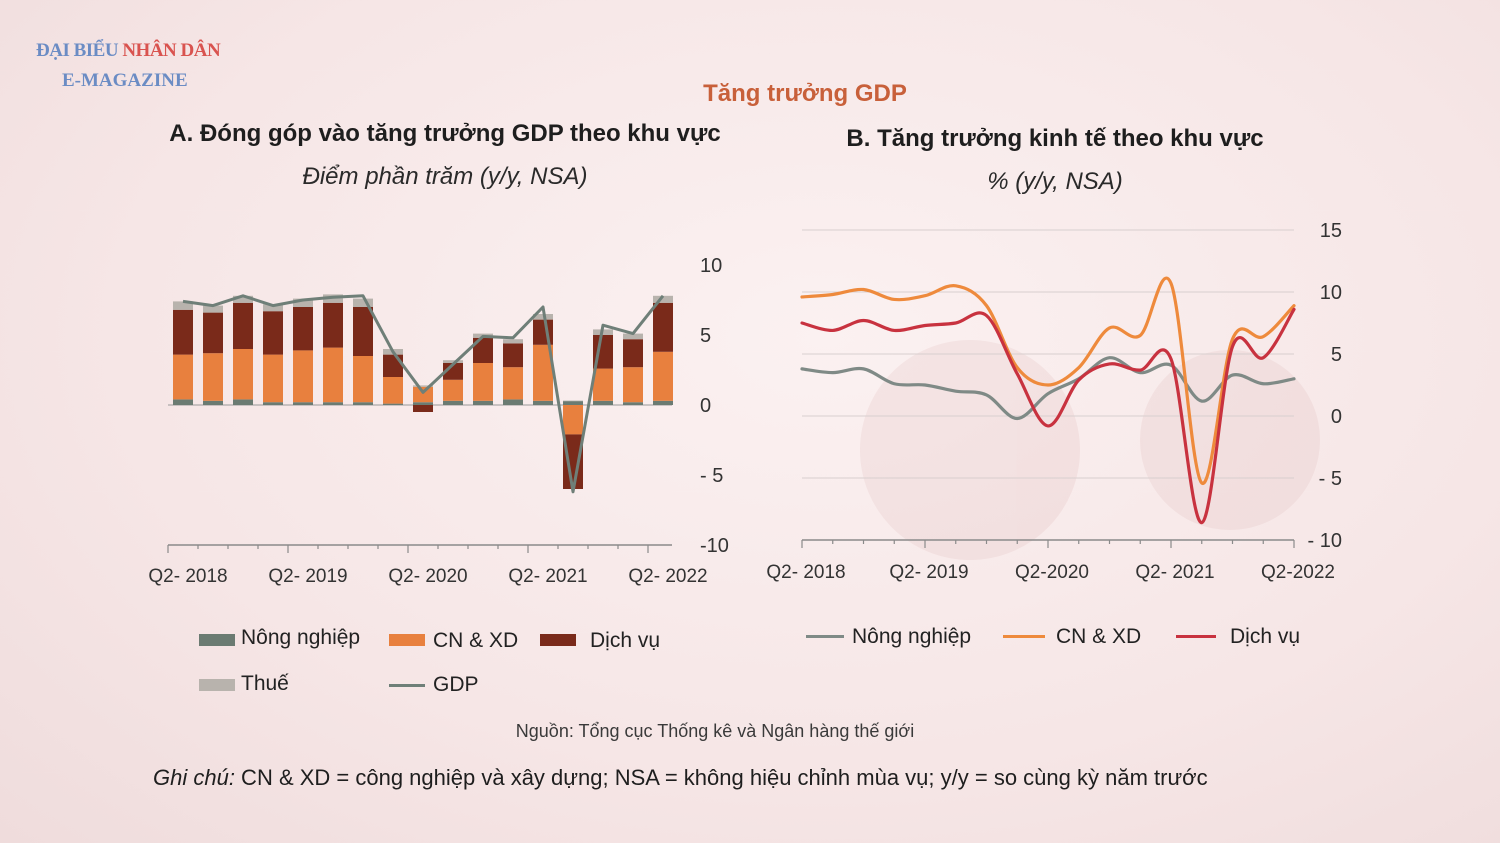 This screenshot has height=843, width=1500. What do you see at coordinates (1174, 572) in the screenshot?
I see `xtick-label-b-3: Q2- 2021` at bounding box center [1174, 572].